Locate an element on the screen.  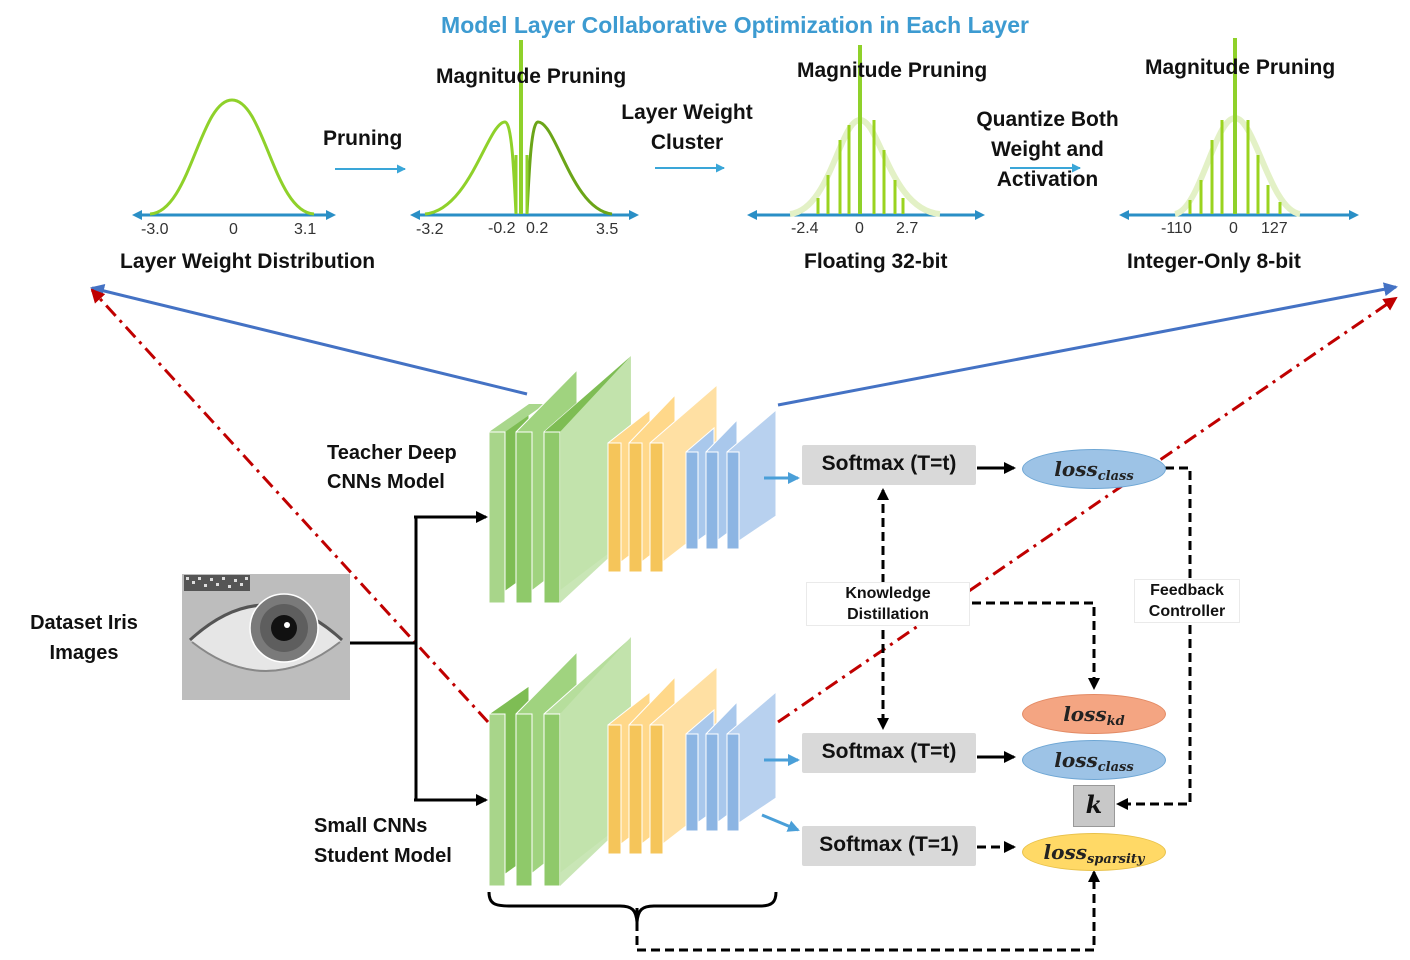
teacher-fc-layers is located at coordinates (731, 479).